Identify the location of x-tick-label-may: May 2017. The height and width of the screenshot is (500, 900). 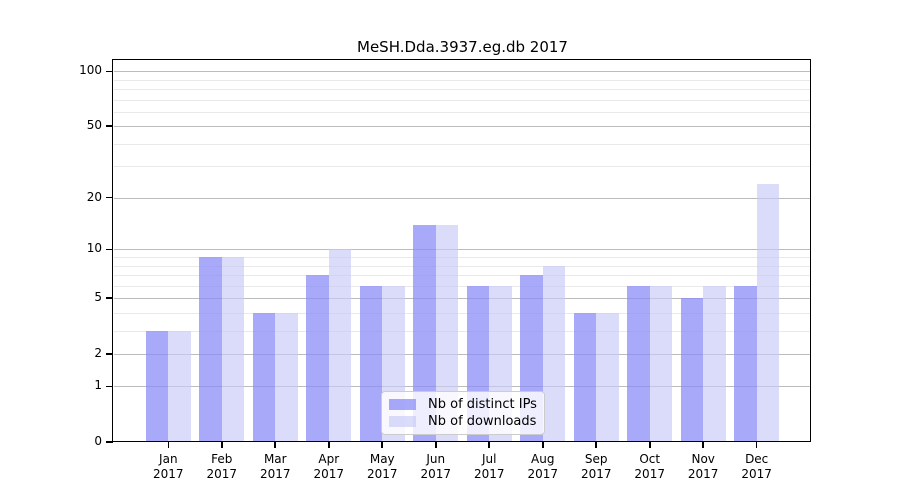
(382, 467).